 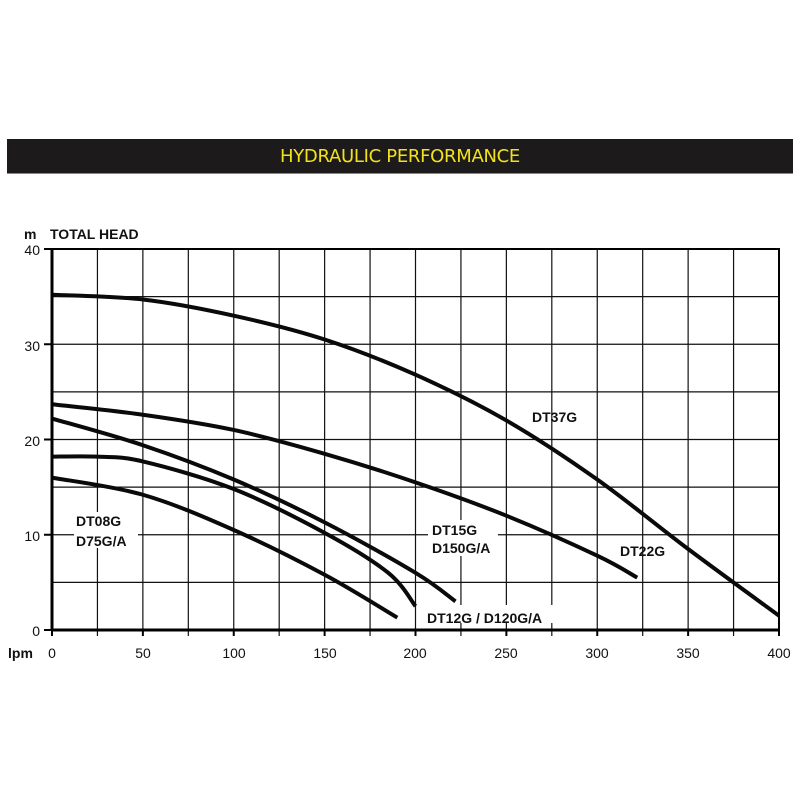 What do you see at coordinates (32, 536) in the screenshot?
I see `y-tick-10: 10` at bounding box center [32, 536].